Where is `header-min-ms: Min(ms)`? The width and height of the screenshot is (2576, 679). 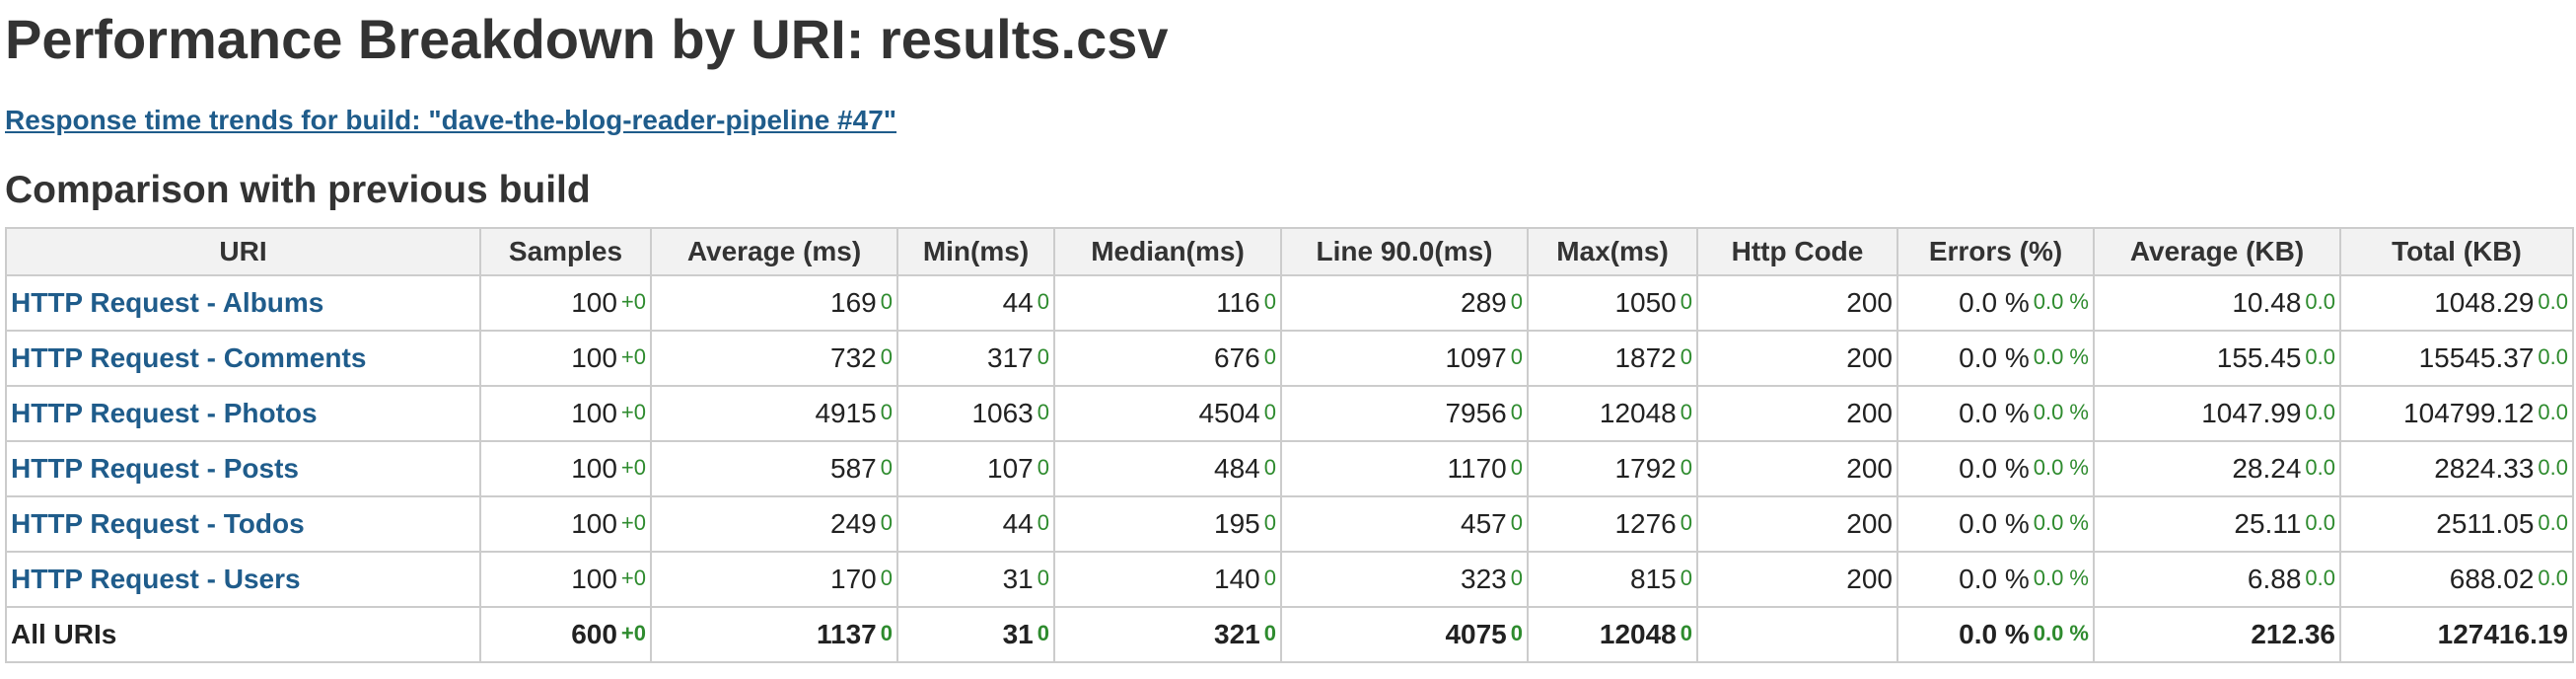
header-min-ms: Min(ms) is located at coordinates (975, 251).